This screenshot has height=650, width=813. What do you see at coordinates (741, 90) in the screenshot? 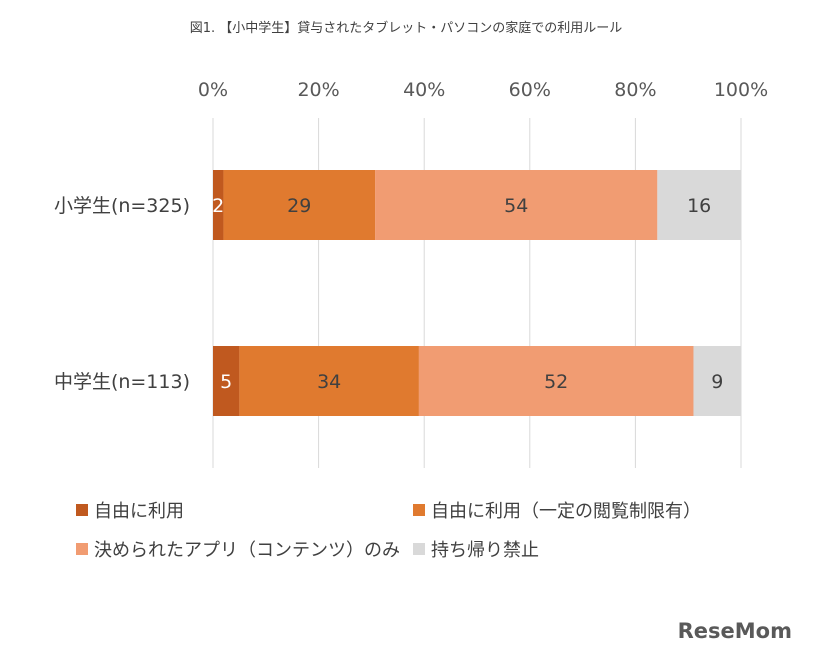
I see `x-tick-label: 100%` at bounding box center [741, 90].